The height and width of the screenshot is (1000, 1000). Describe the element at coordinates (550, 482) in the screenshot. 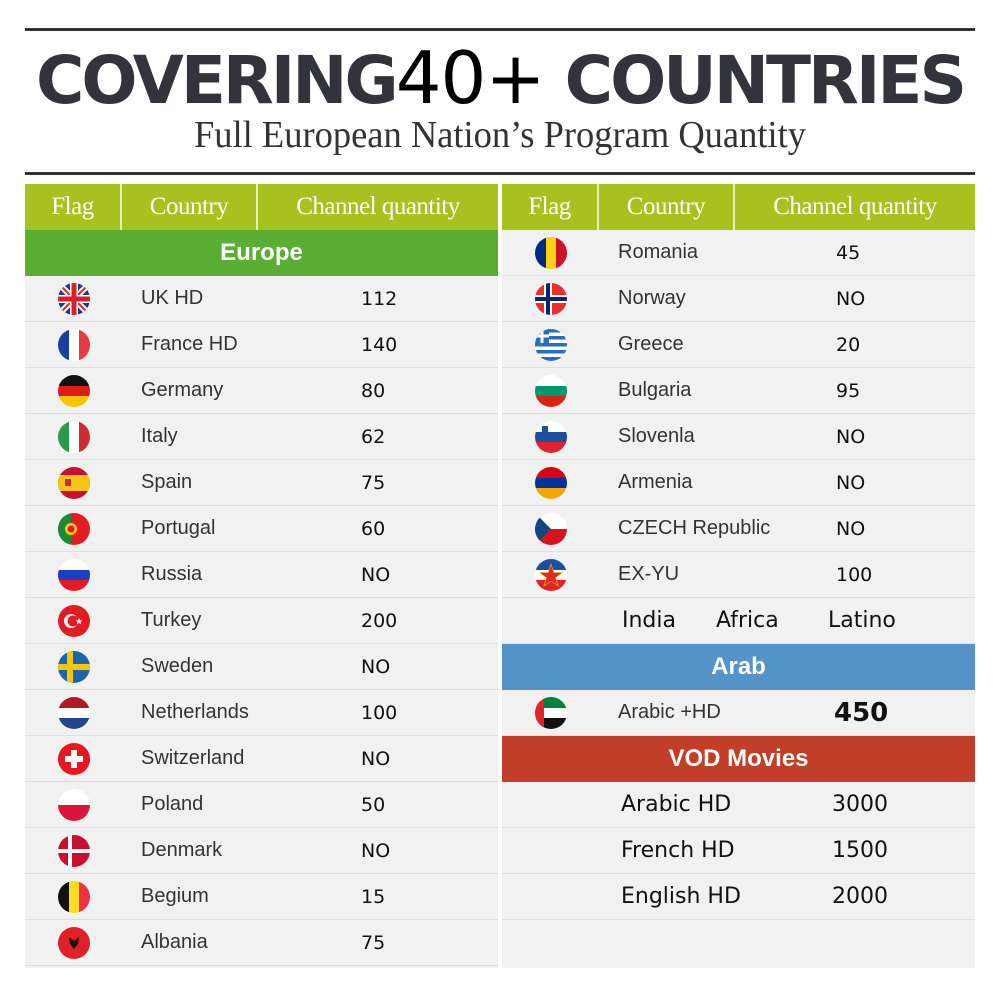

I see `armenia-flag-icon` at that location.